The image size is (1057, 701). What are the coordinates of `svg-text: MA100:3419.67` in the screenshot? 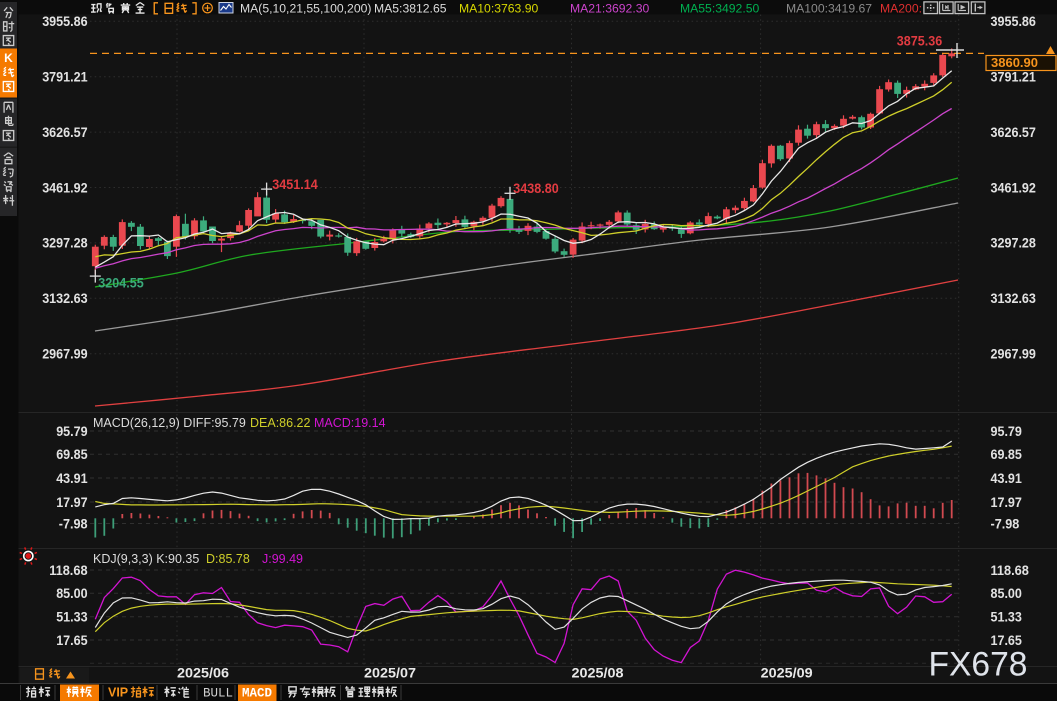 It's located at (829, 9).